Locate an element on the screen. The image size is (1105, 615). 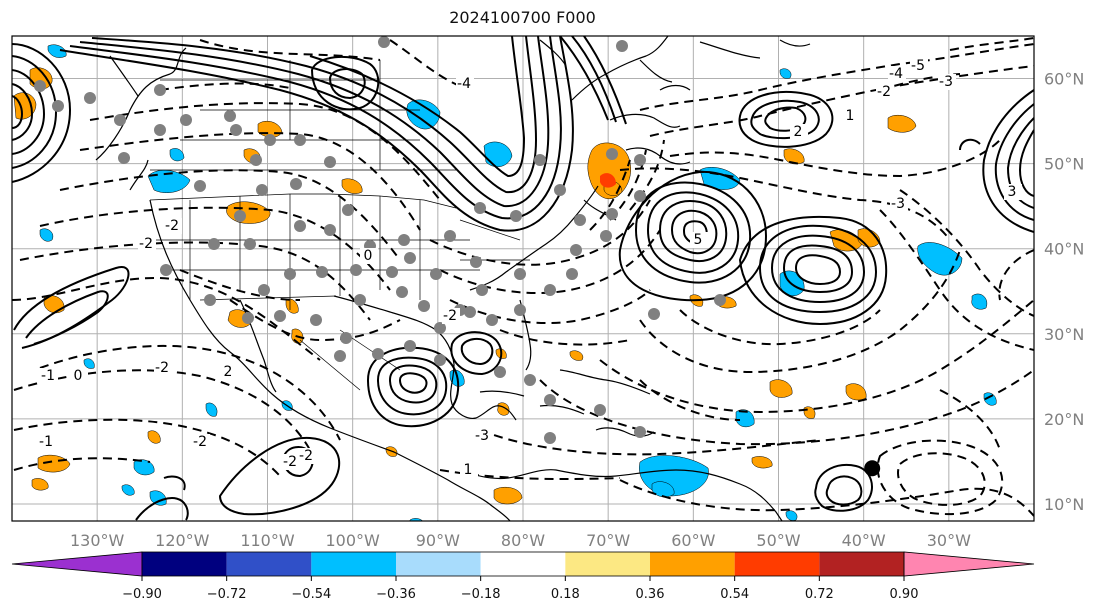
colorbar-tick-label: −0.18 is located at coordinates (481, 594).